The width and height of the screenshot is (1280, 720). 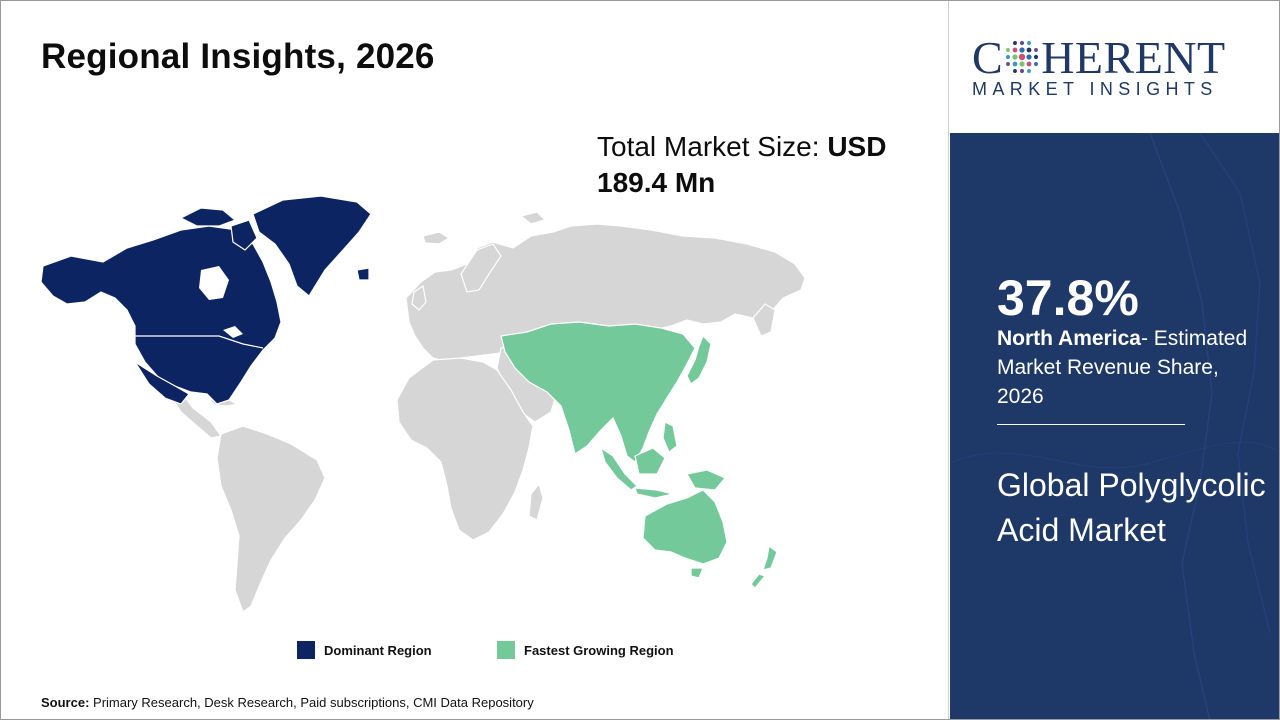 What do you see at coordinates (312, 246) in the screenshot?
I see `map-region-greenland` at bounding box center [312, 246].